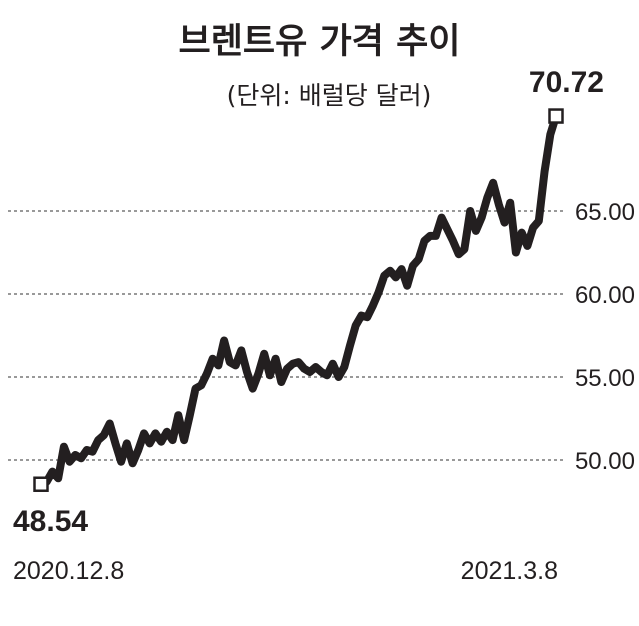 This screenshot has height=626, width=639. I want to click on x-end-date-label: 2021.3.8, so click(509, 571).